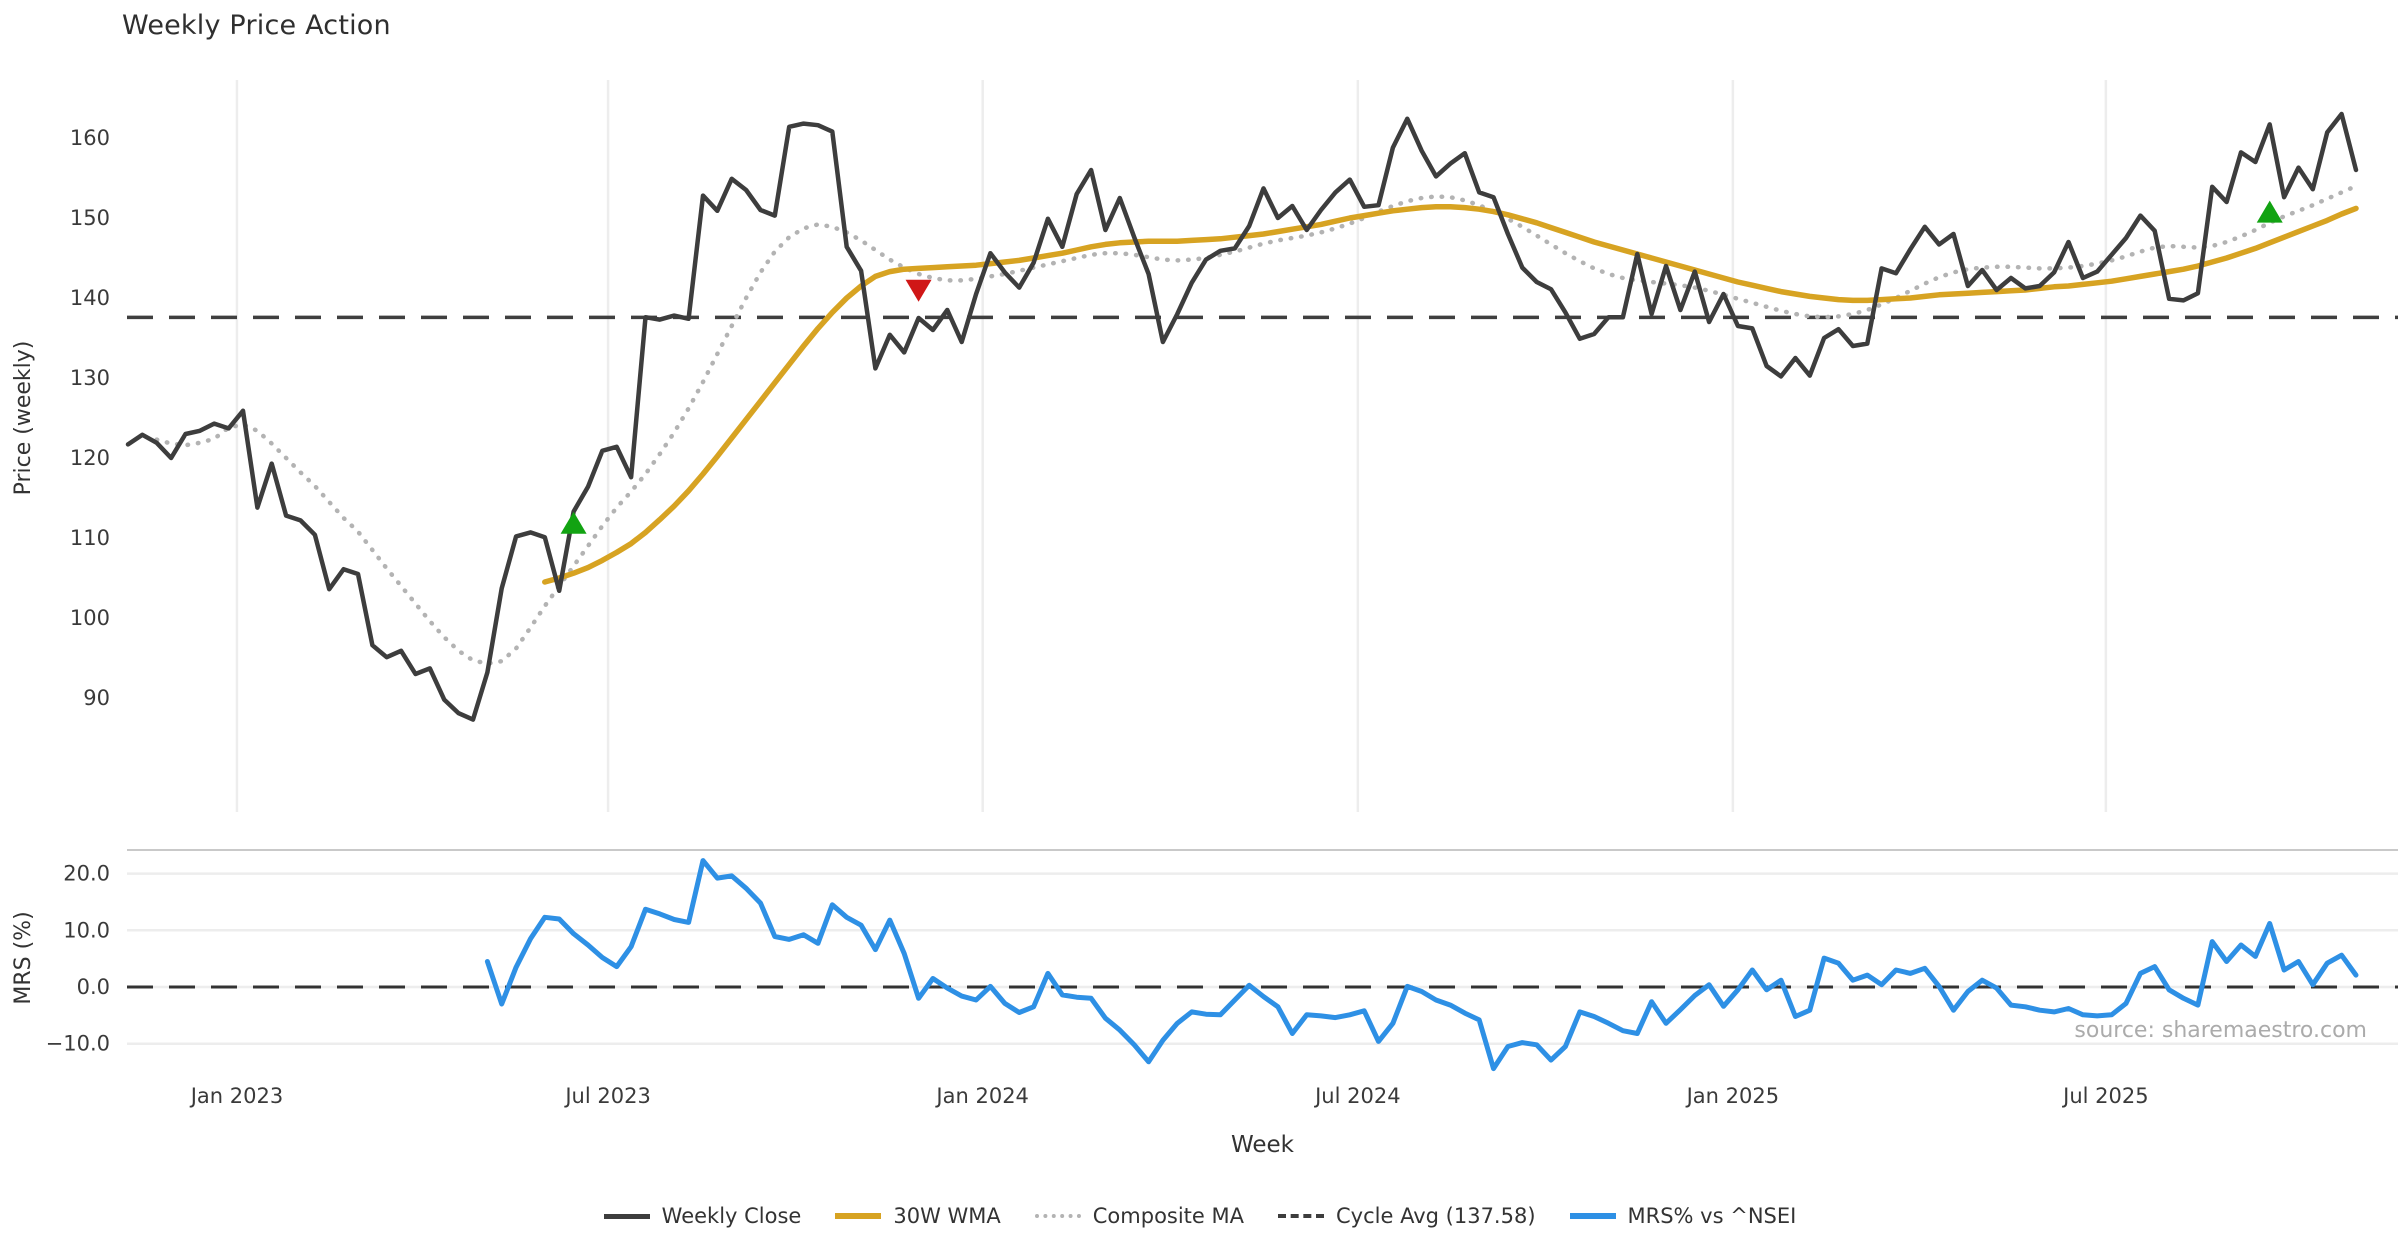  I want to click on x-axis-title: Week, so click(1263, 1145).